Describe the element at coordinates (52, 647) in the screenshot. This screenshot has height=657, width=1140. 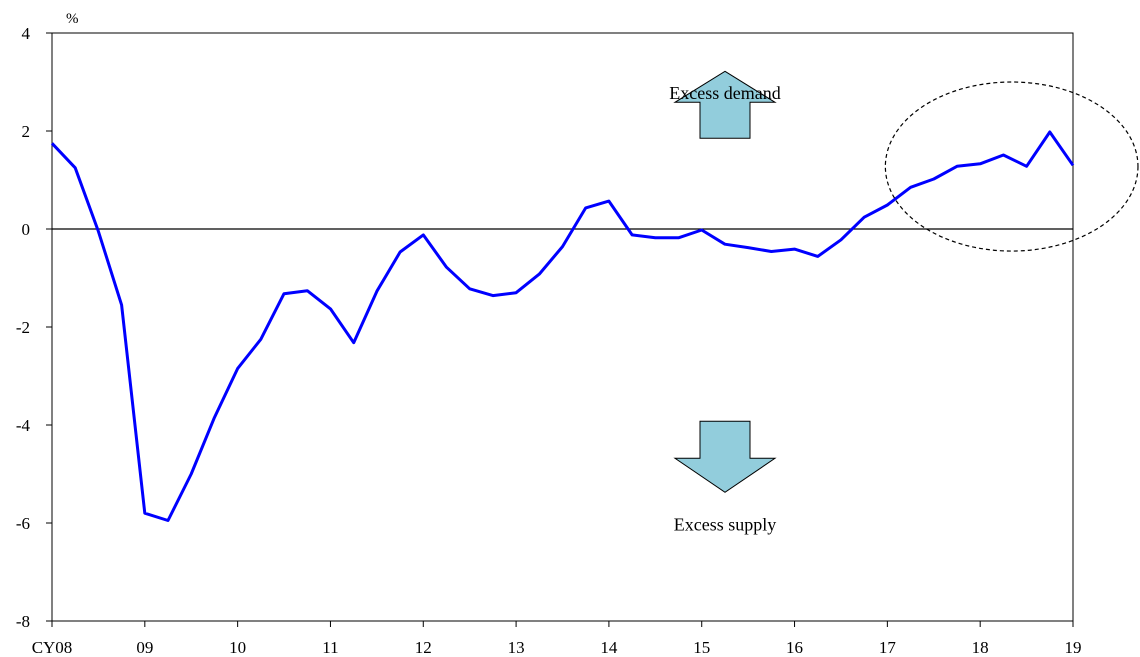
I see `x-tick-label: CY08` at that location.